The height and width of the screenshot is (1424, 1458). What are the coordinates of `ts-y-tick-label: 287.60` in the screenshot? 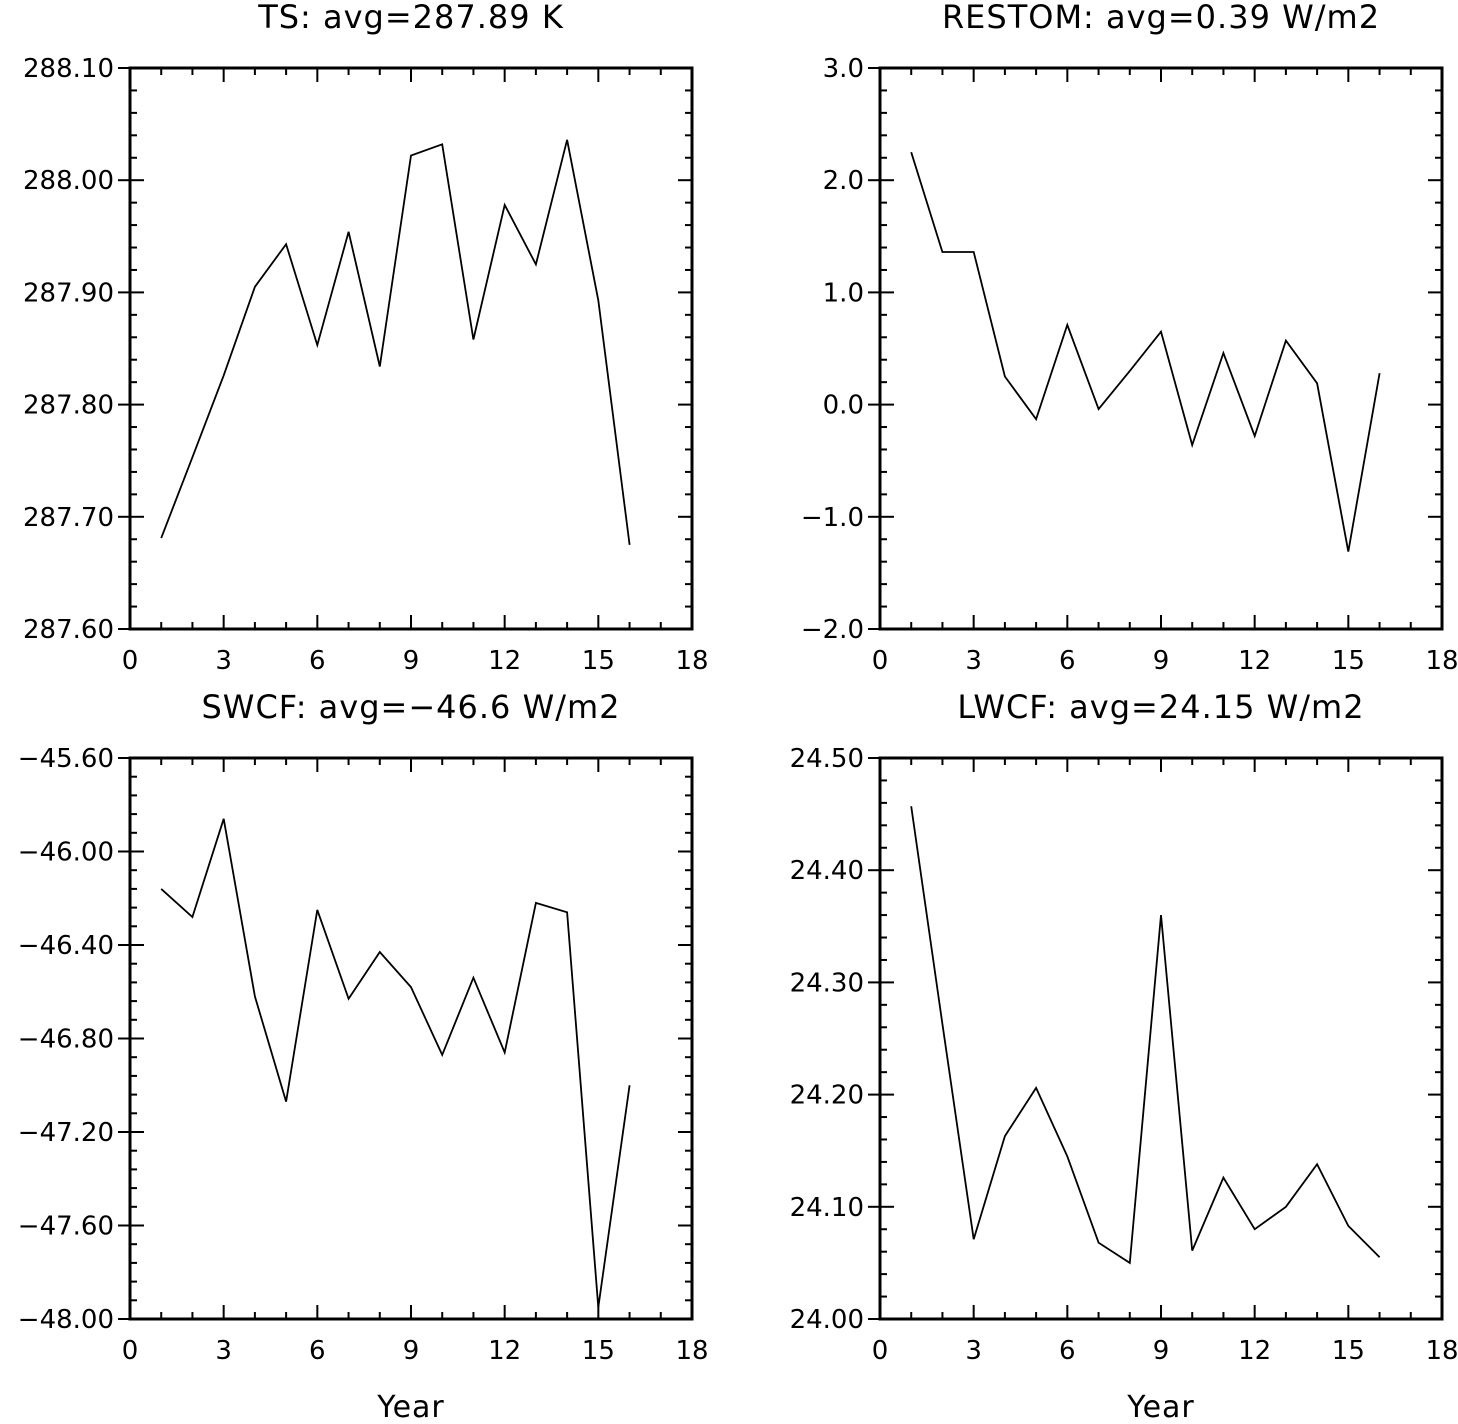 It's located at (68, 630).